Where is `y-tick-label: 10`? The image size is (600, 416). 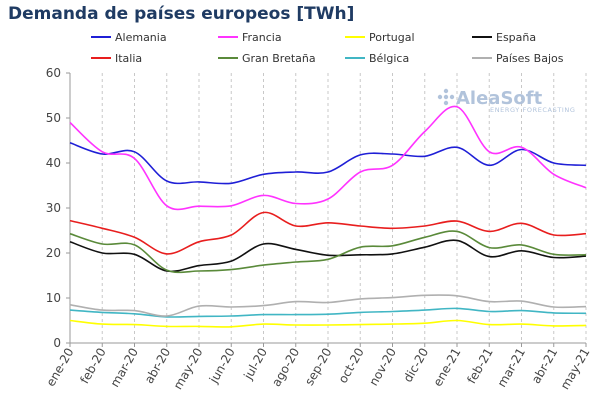 y-tick-label: 10 is located at coordinates (53, 298).